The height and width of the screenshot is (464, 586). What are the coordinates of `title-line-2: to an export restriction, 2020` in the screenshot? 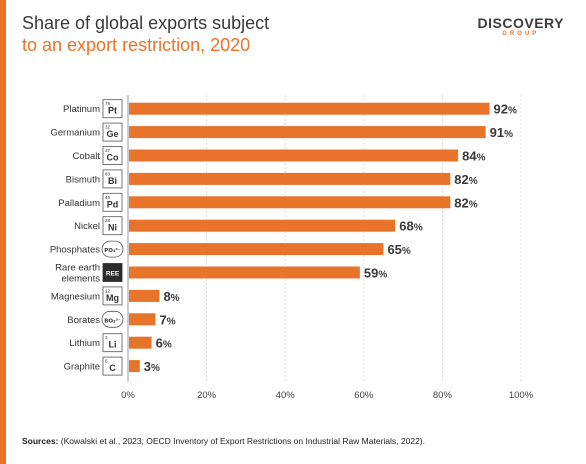 It's located at (136, 45).